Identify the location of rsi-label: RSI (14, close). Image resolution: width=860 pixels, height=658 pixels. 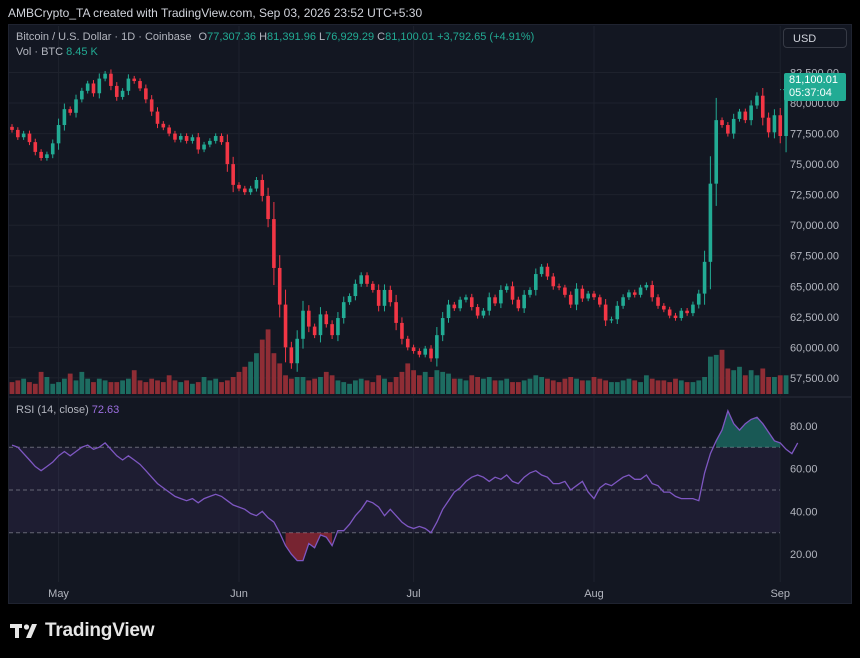
(52, 410).